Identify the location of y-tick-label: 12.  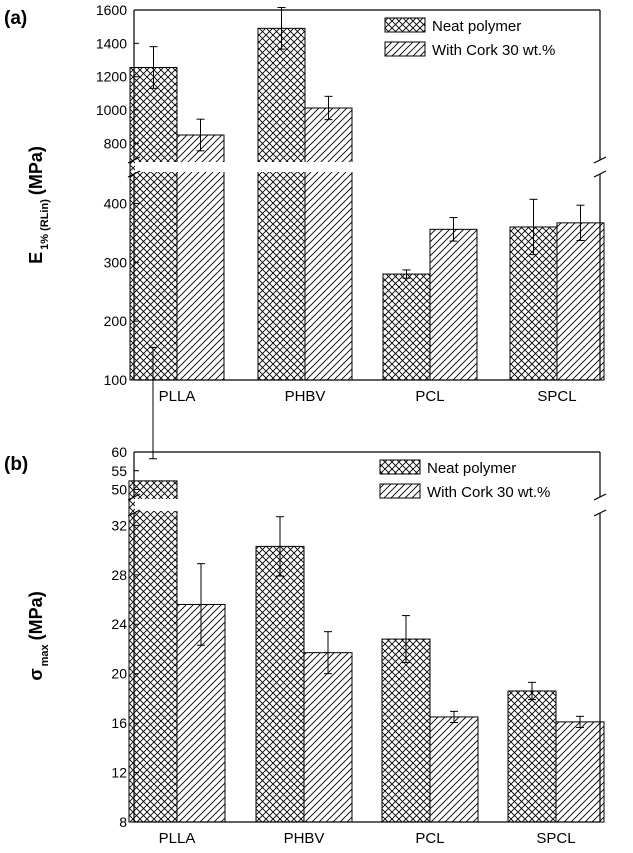
(119, 773).